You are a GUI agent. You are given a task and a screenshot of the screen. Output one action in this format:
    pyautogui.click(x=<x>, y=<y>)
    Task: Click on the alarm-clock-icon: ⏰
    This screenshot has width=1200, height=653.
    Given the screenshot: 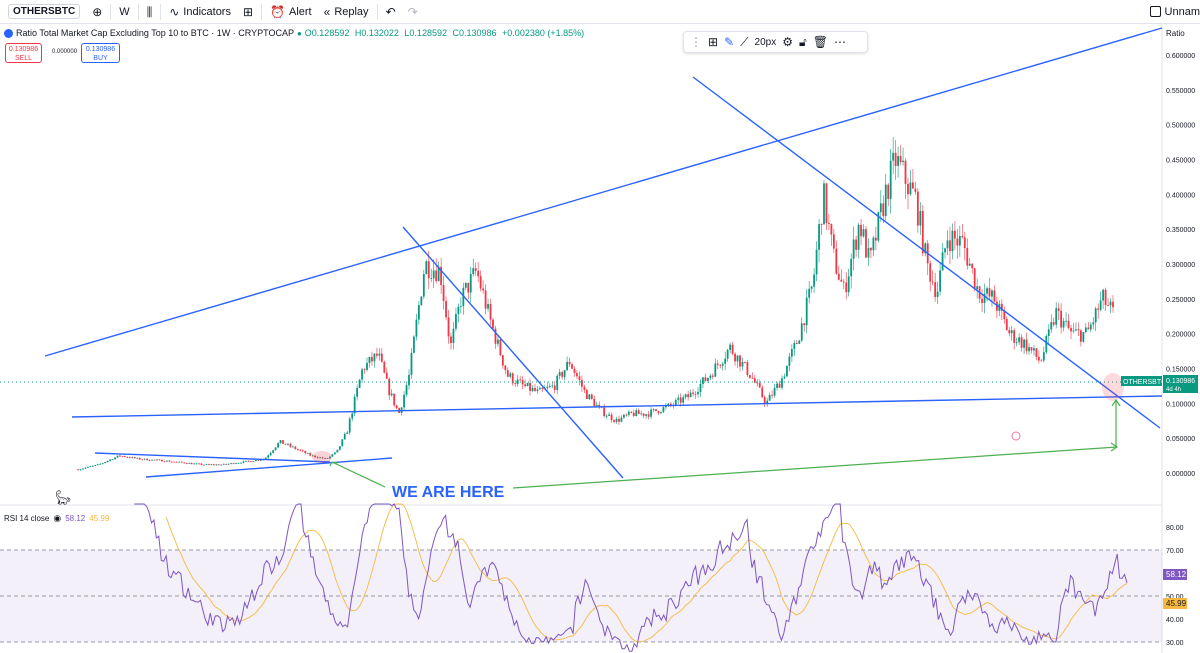 What is the action you would take?
    pyautogui.click(x=277, y=11)
    